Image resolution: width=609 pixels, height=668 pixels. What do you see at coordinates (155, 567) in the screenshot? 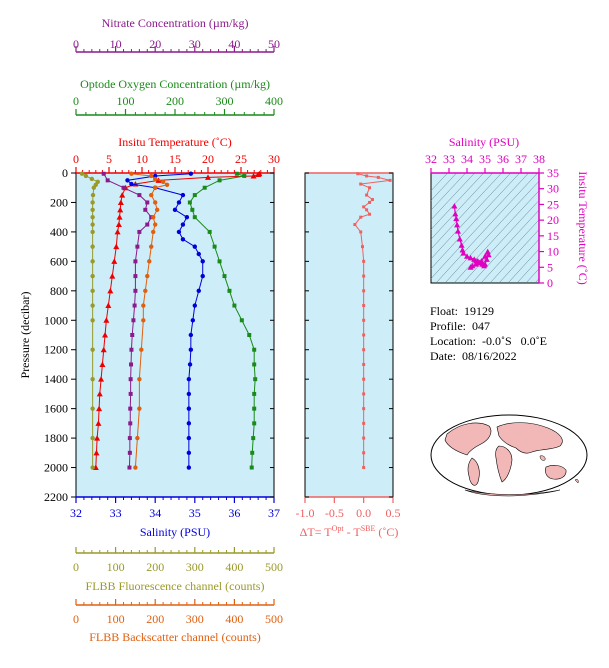
I see `fluorescence-tick-label: 200` at bounding box center [155, 567].